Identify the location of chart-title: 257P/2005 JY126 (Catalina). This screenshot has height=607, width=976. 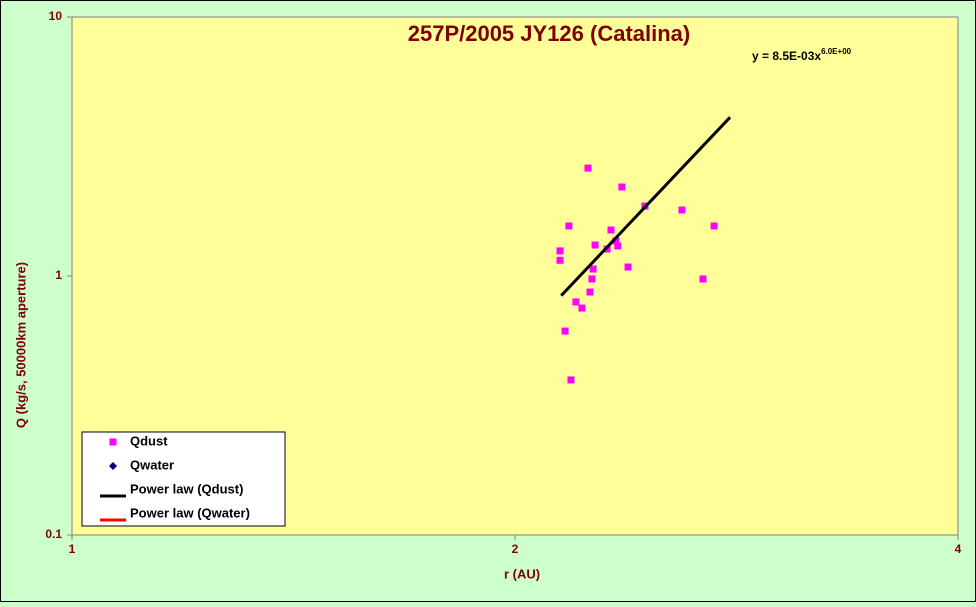
(549, 33).